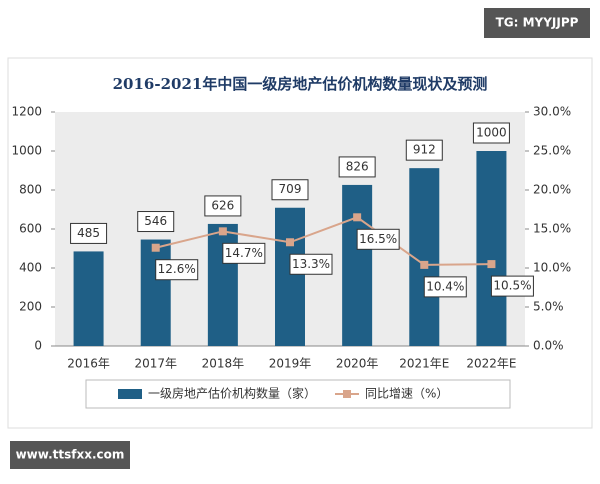 The width and height of the screenshot is (600, 484). I want to click on data-label: 13.3%, so click(311, 264).